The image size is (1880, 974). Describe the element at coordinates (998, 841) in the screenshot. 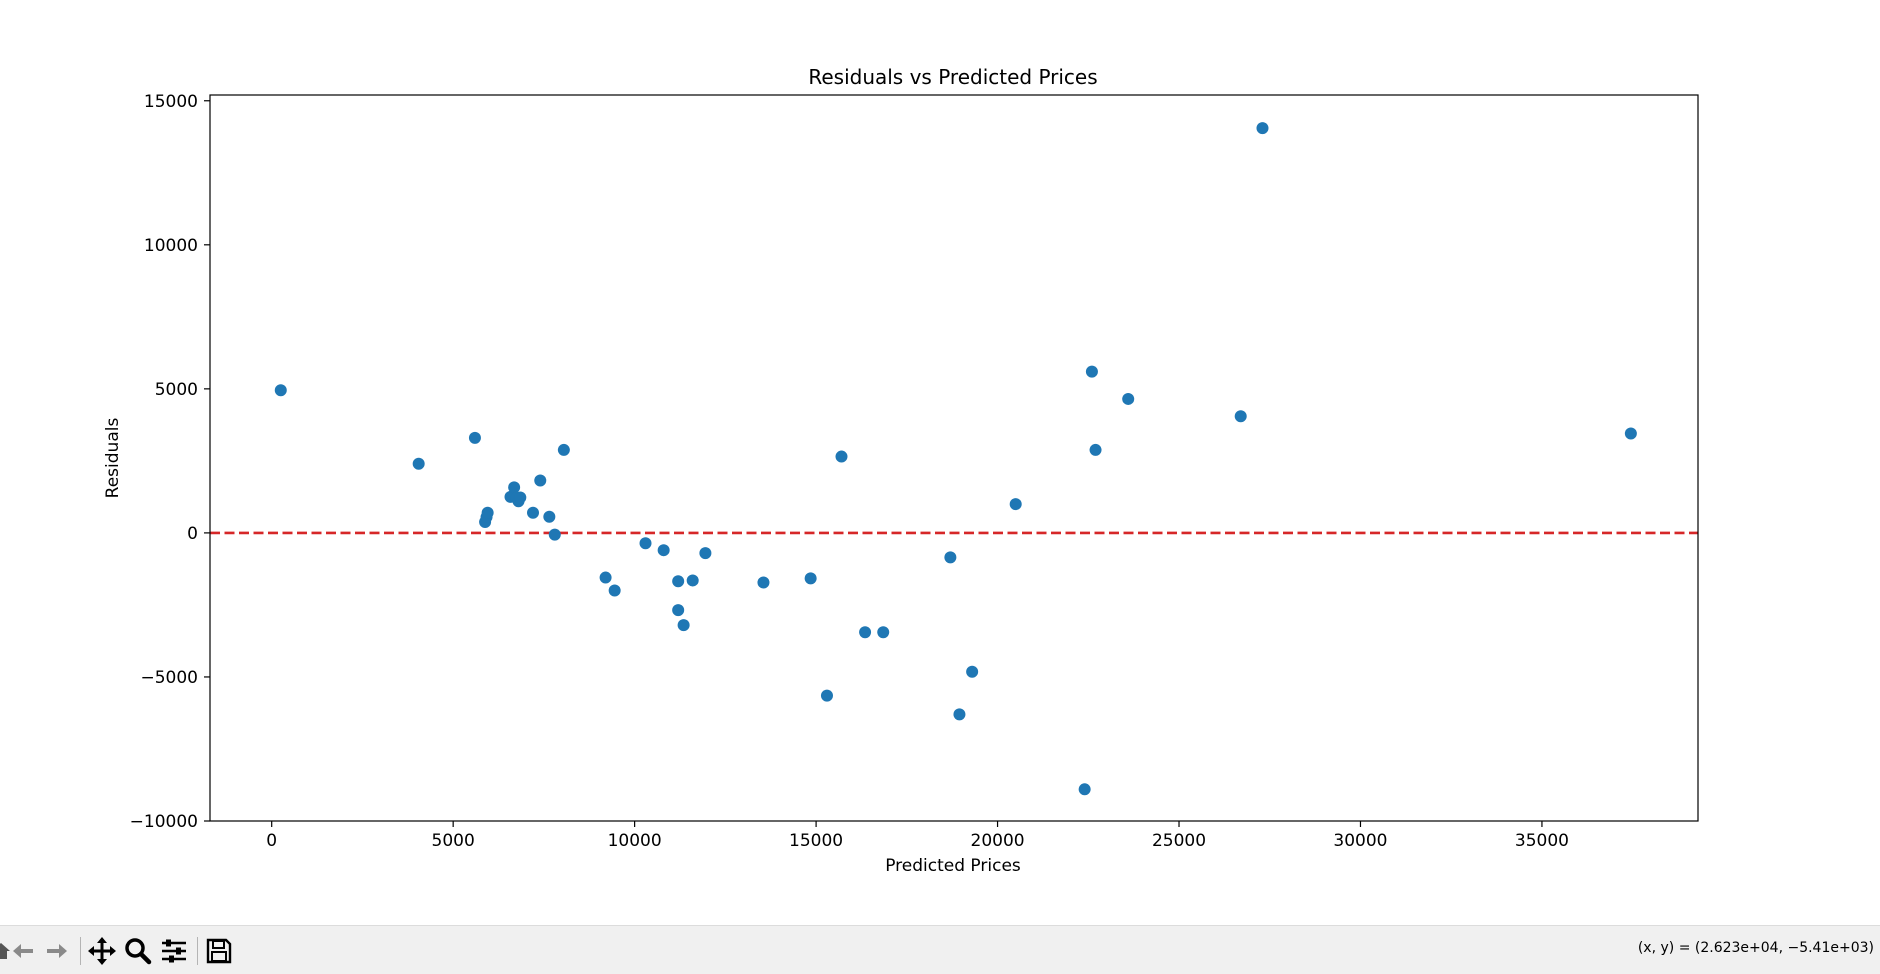

I see `x-tick-label: 20000` at that location.